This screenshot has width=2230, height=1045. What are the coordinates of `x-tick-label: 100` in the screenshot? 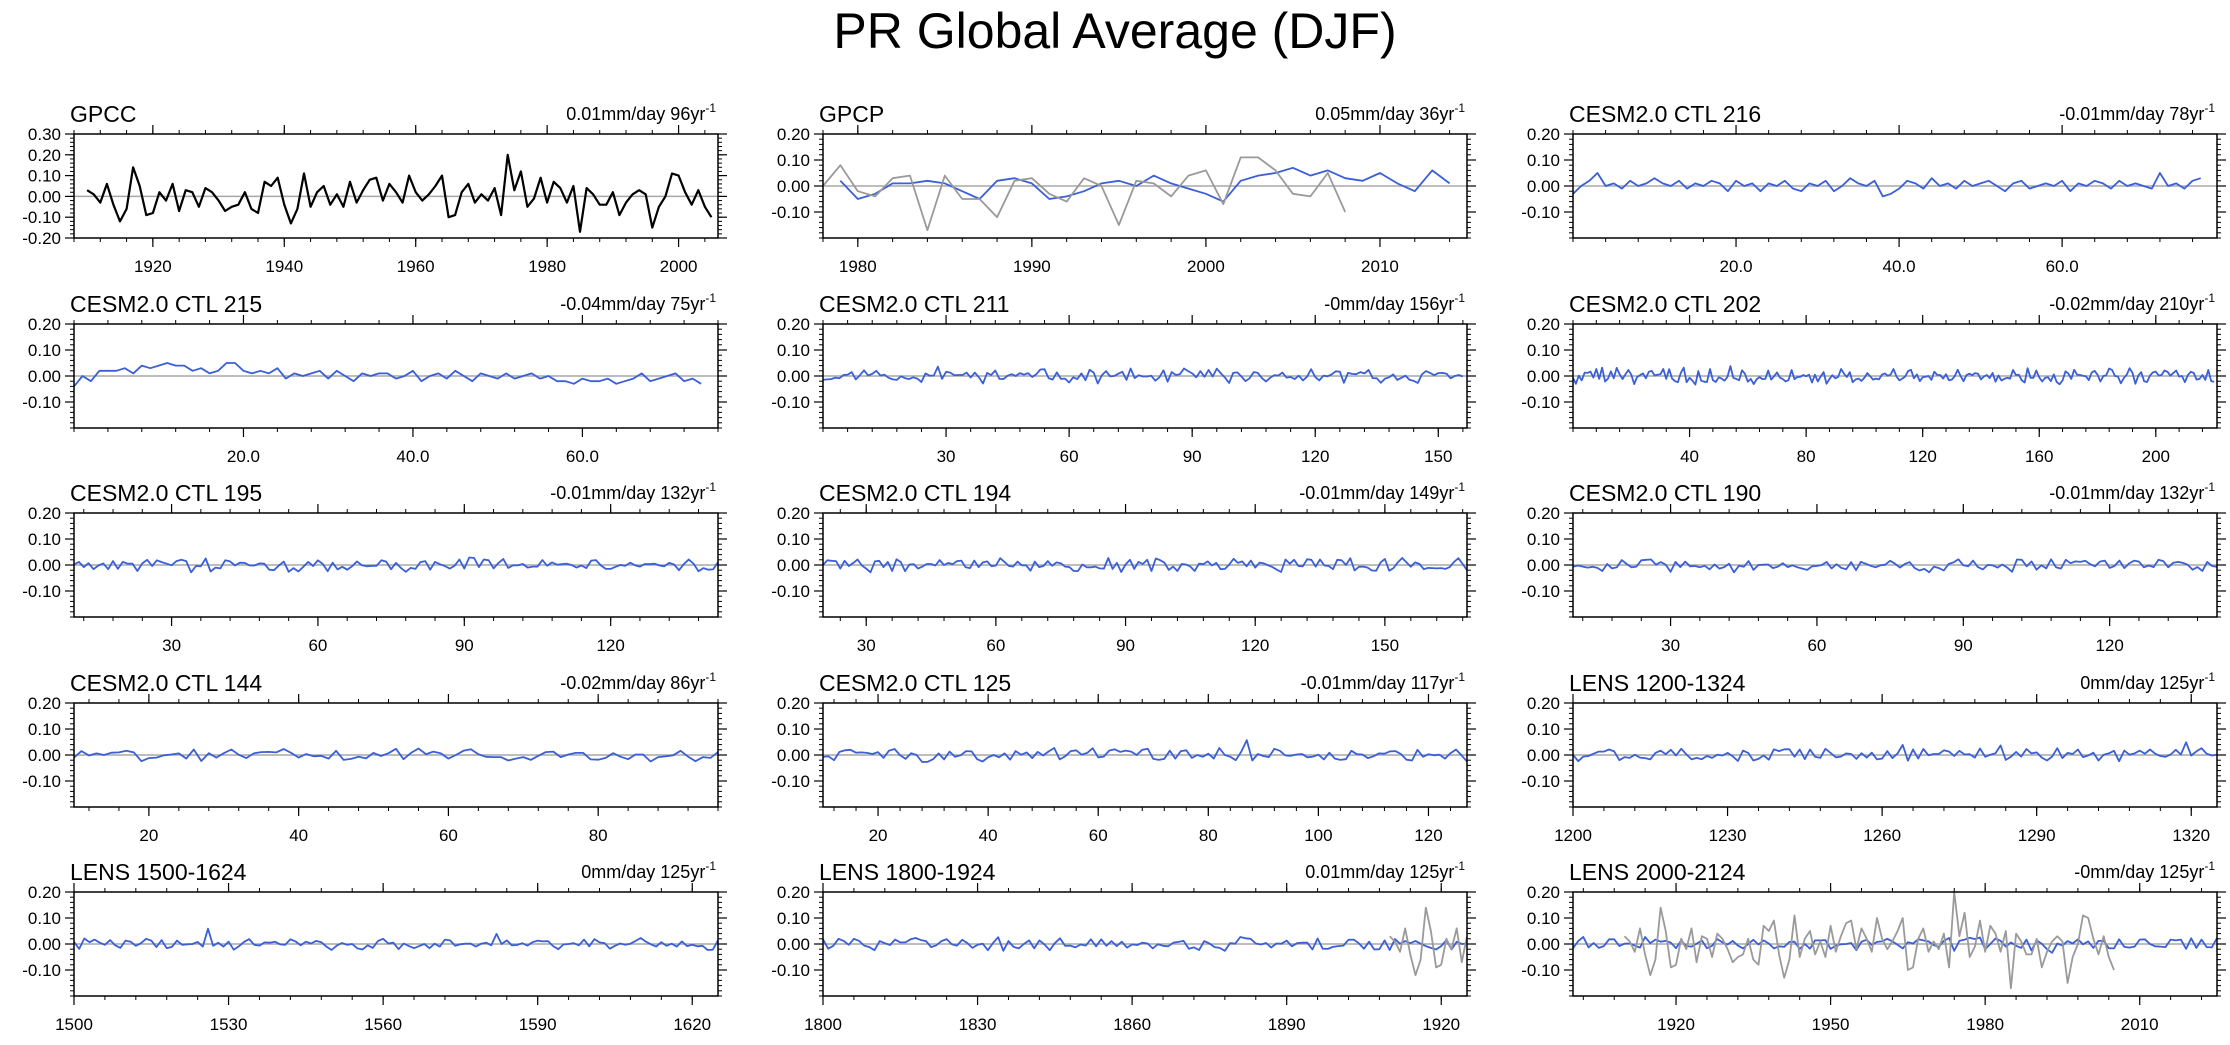 It's located at (1318, 835).